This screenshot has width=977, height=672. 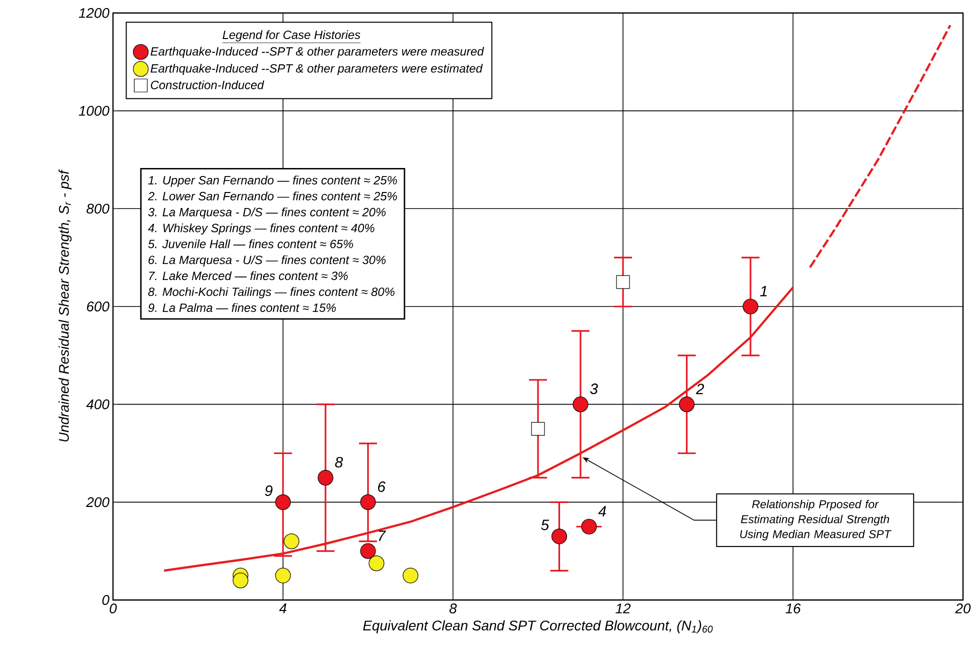 What do you see at coordinates (382, 486) in the screenshot?
I see `annotation: 6` at bounding box center [382, 486].